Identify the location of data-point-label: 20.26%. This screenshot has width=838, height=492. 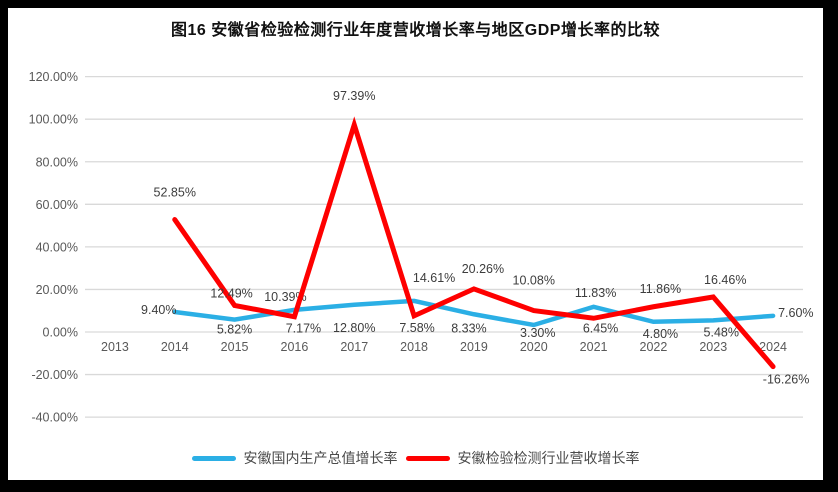
(483, 269).